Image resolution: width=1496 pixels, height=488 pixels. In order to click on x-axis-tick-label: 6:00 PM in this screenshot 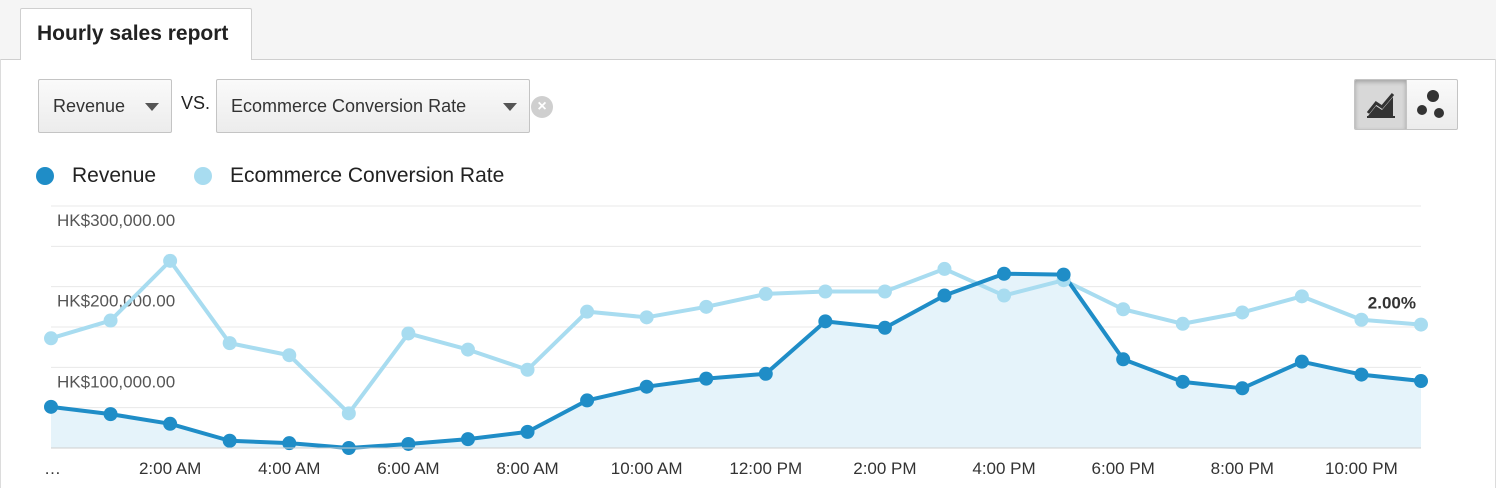, I will do `click(1123, 468)`.